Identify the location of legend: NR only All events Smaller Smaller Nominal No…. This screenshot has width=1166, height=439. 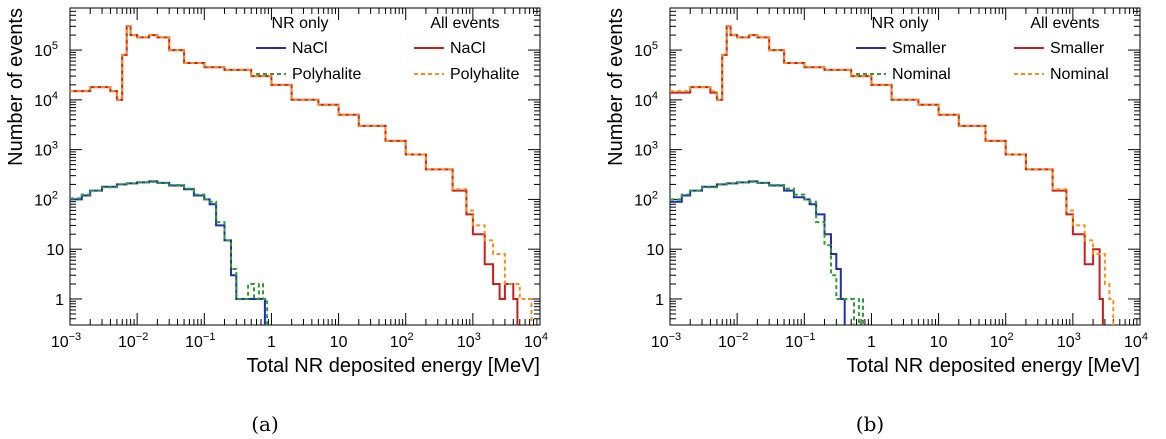
(982, 49).